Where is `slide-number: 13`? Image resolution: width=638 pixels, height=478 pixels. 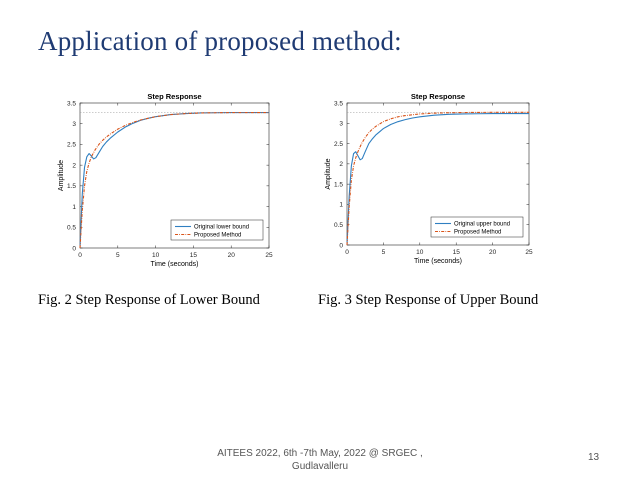 slide-number: 13 is located at coordinates (594, 457).